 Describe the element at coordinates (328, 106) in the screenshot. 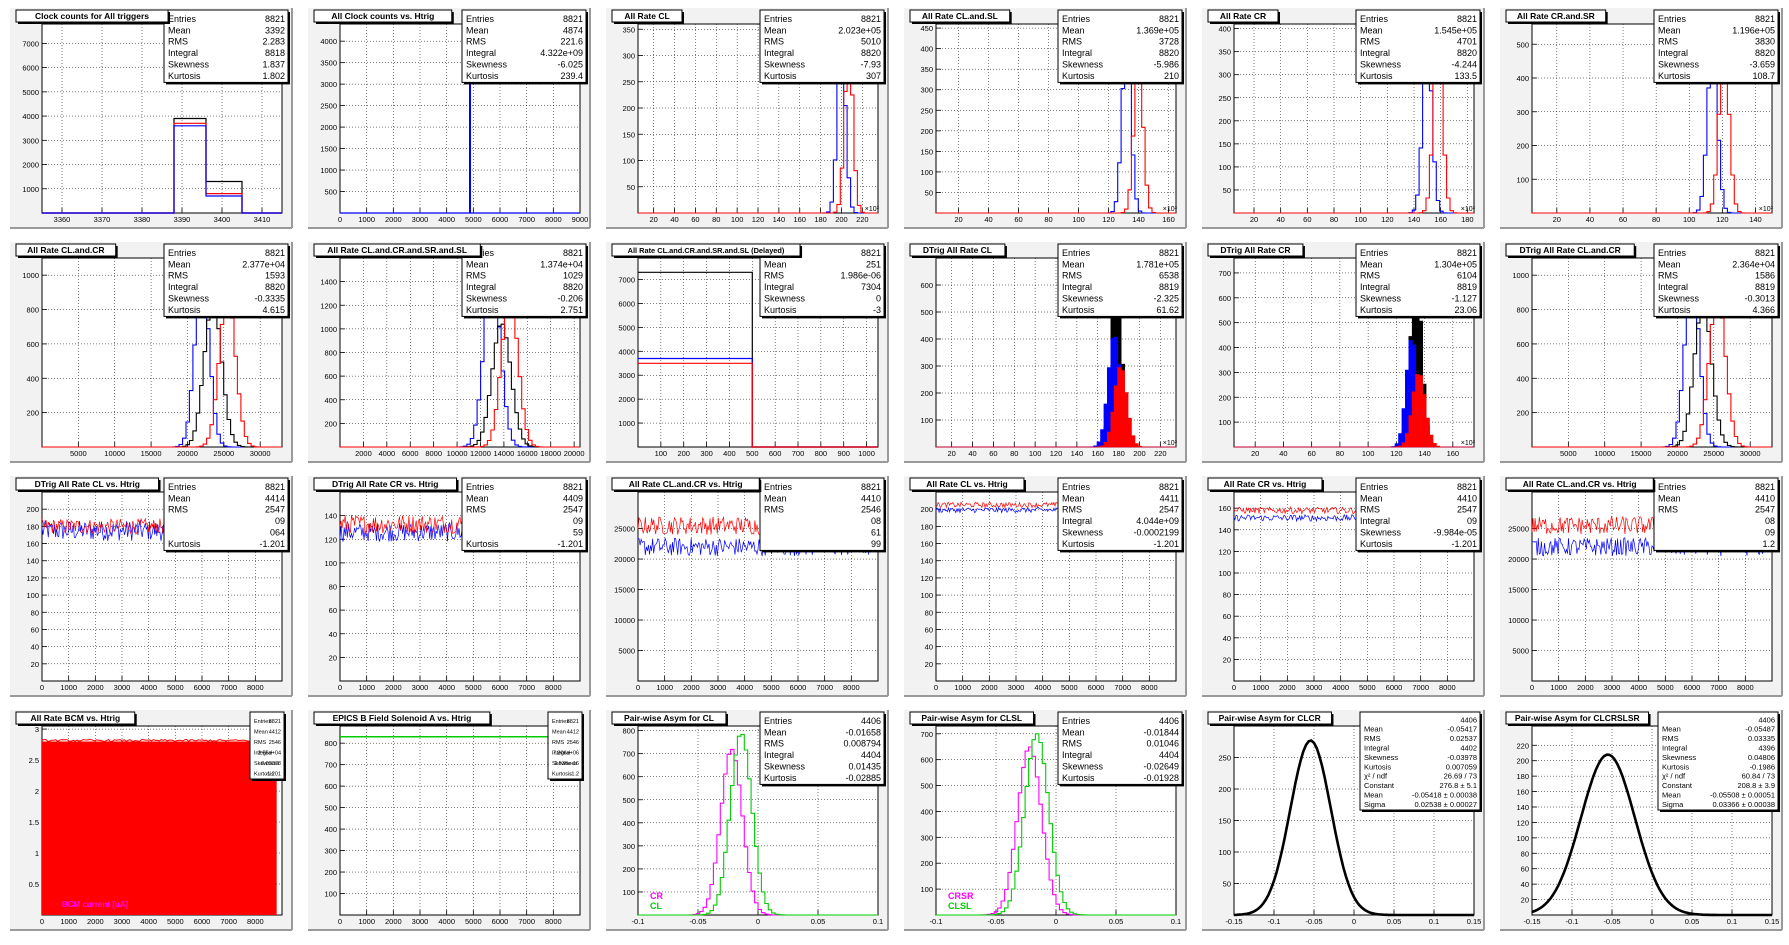

I see `y-tick-label: 2500` at that location.